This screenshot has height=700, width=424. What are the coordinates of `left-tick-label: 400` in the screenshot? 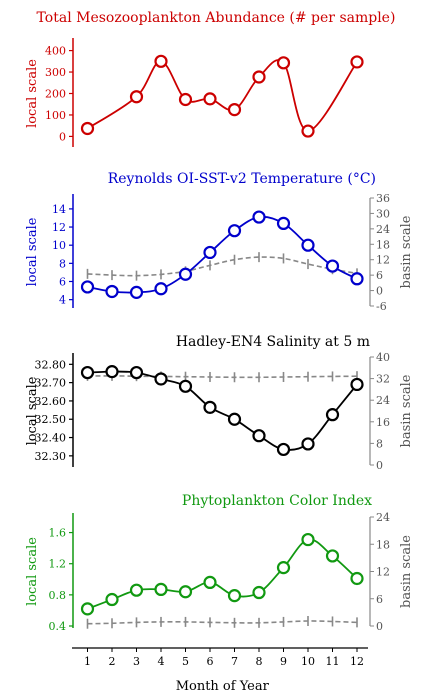 It's located at (55, 51).